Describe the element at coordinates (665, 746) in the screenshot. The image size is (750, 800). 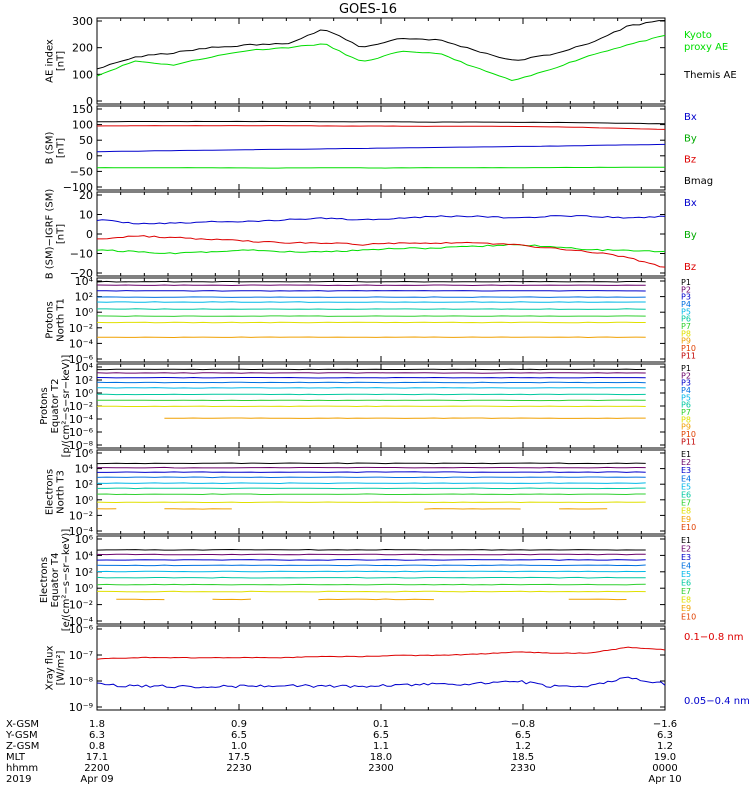
I see `ephemeris-value: 1.2` at that location.